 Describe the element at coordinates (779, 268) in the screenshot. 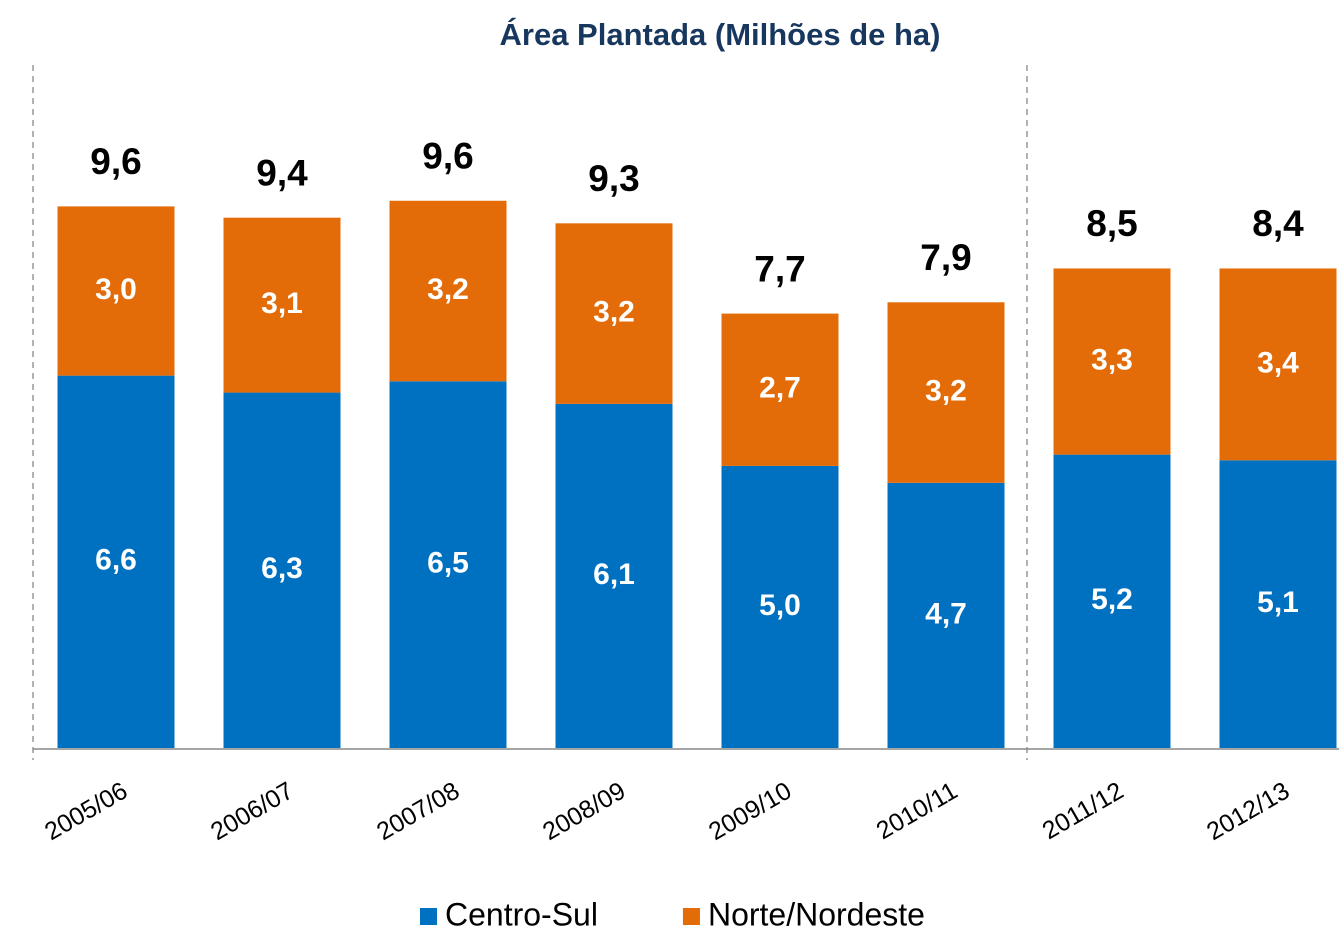

I see `total-label: 7,7` at that location.